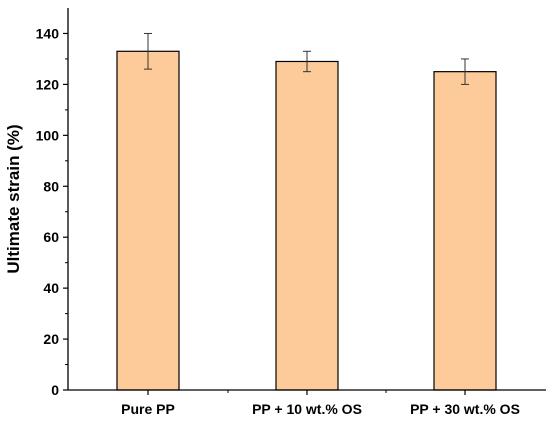  What do you see at coordinates (148, 409) in the screenshot?
I see `x-category-label: Pure PP` at bounding box center [148, 409].